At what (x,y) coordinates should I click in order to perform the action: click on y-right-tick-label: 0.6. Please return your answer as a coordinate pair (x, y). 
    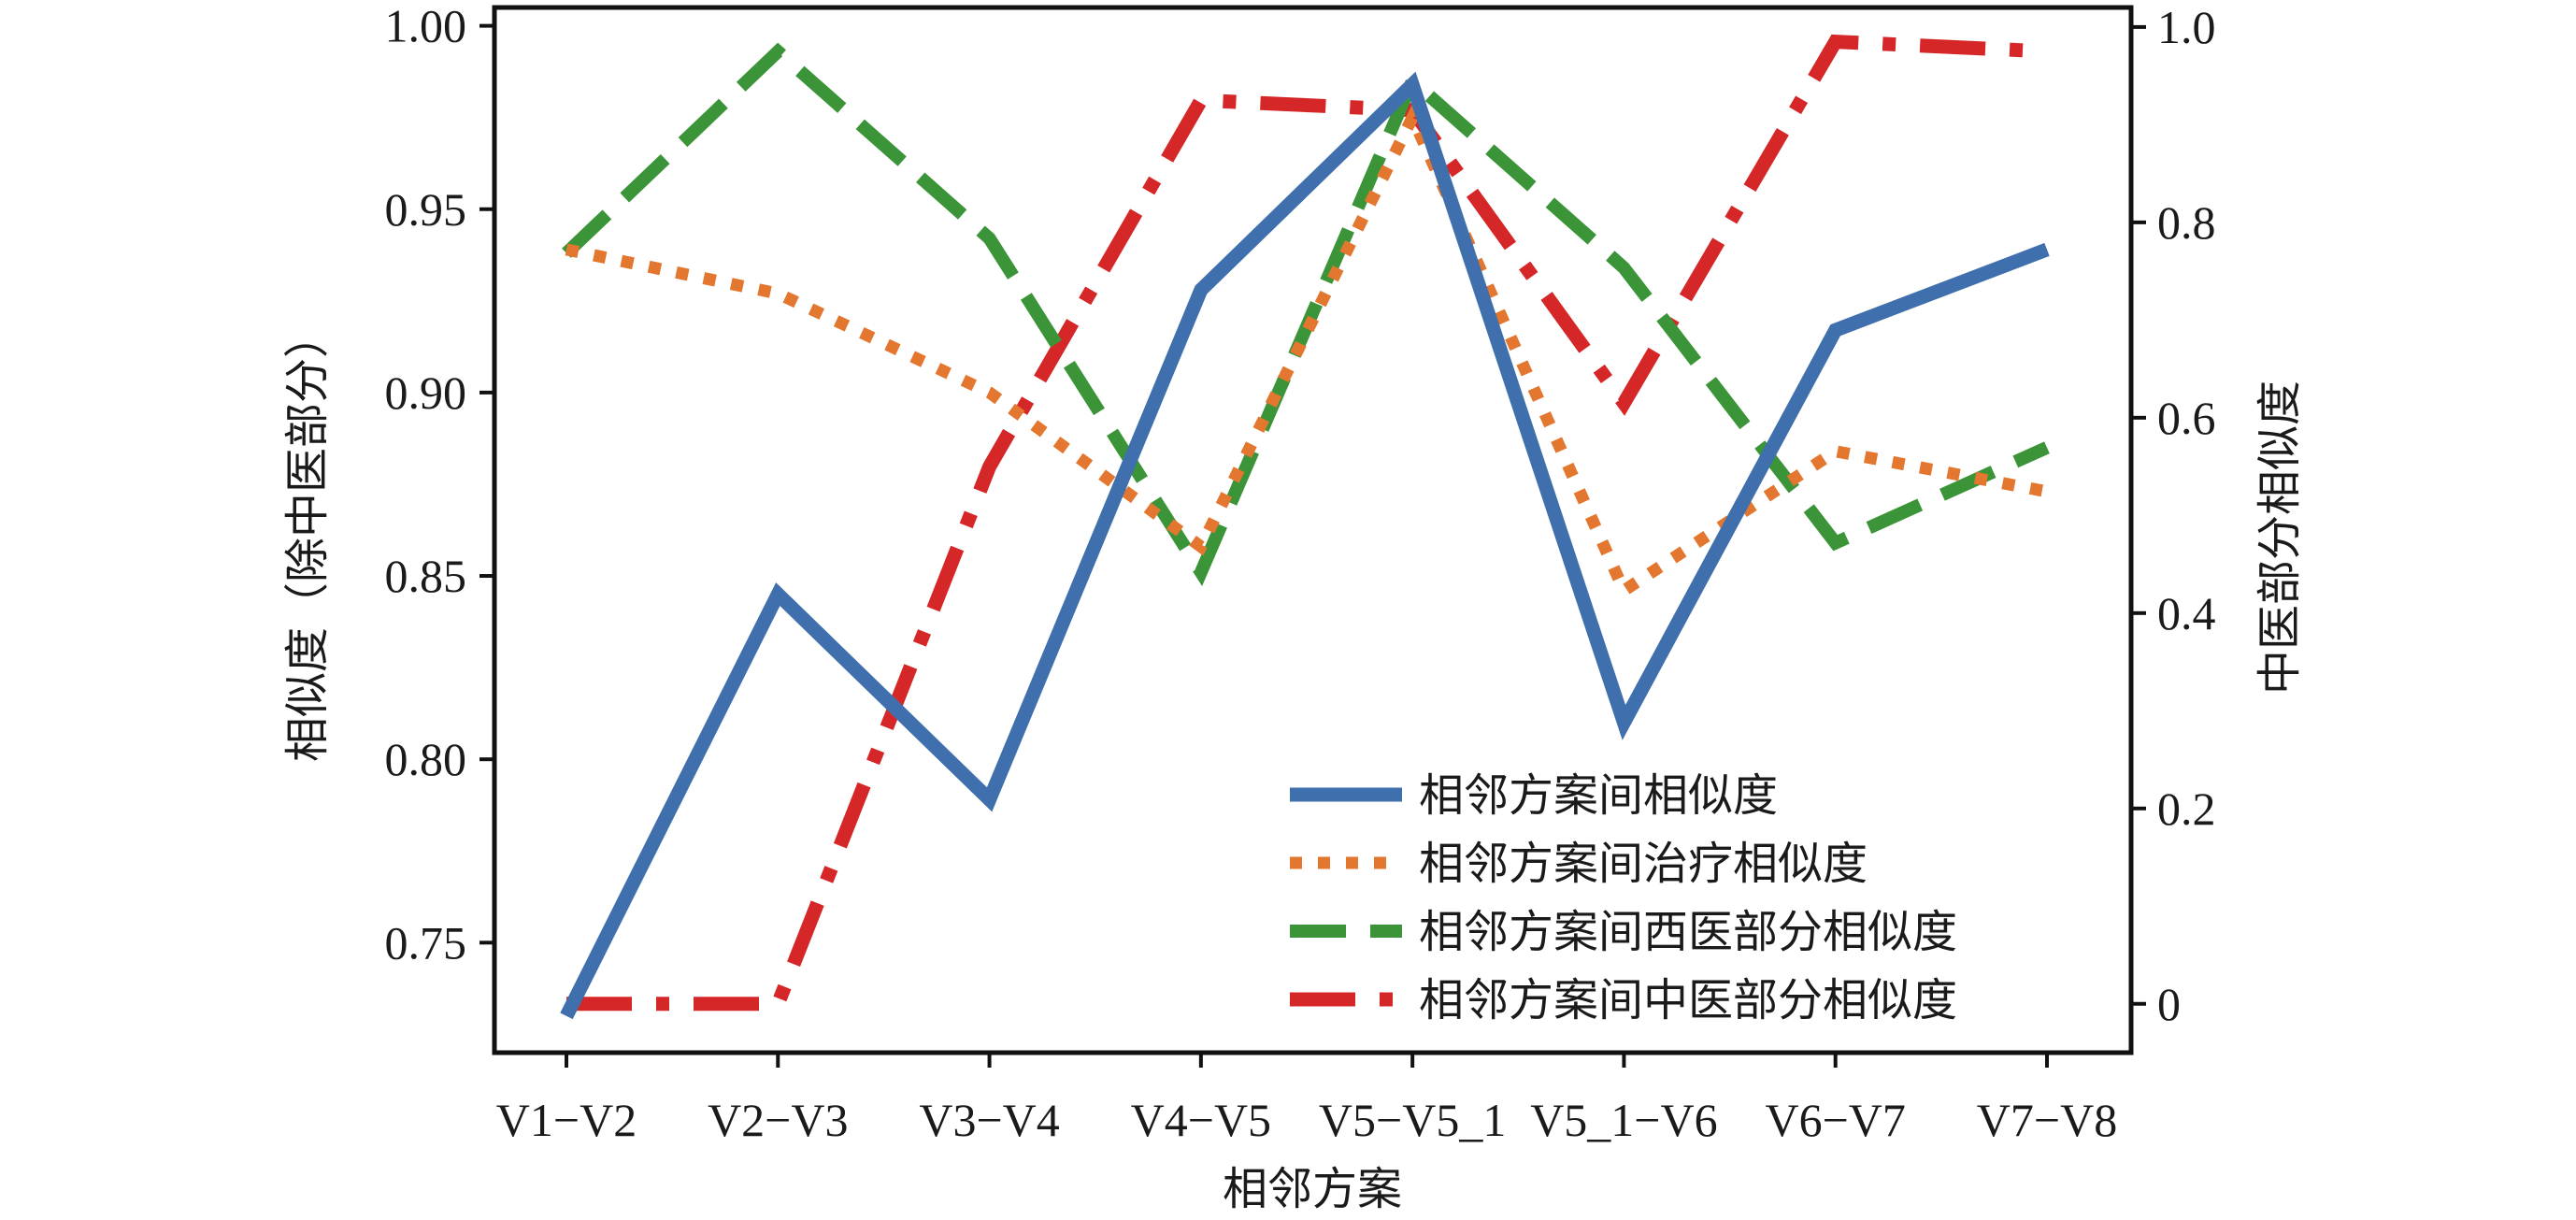
    Looking at the image, I should click on (2186, 418).